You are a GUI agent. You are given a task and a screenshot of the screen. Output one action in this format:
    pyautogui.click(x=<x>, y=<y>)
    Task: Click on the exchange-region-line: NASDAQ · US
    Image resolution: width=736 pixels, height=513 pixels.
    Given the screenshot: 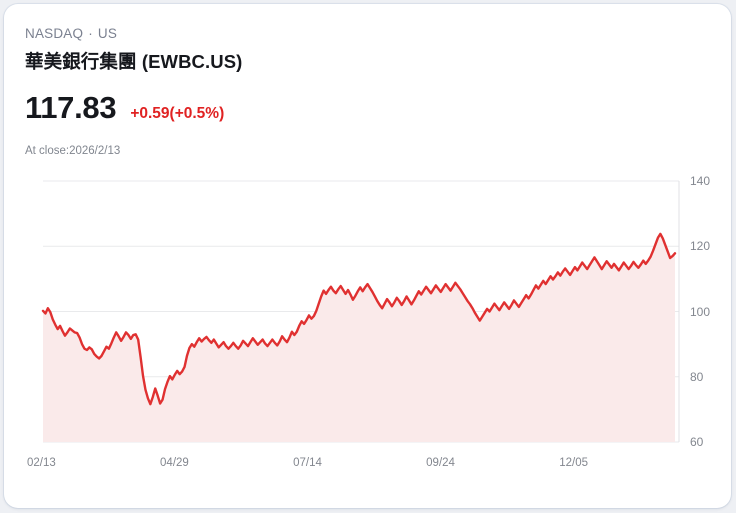 What is the action you would take?
    pyautogui.click(x=71, y=33)
    